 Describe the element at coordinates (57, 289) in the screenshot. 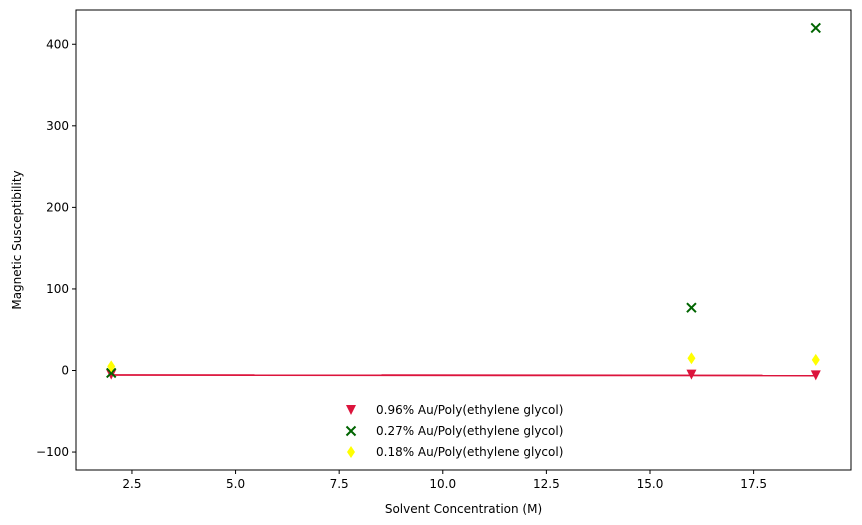

I see `y-tick-label: 100` at that location.